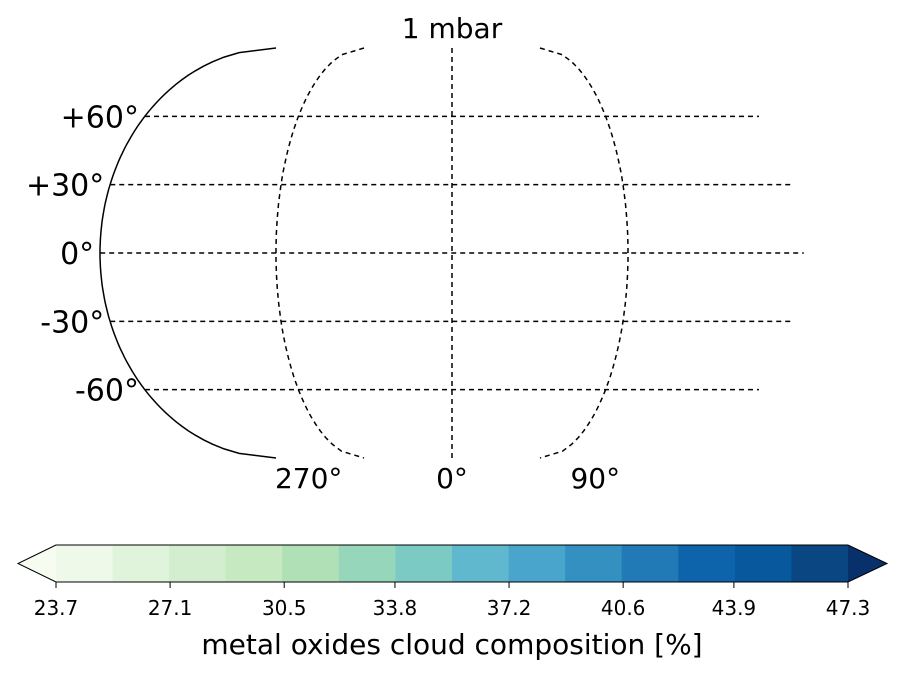 The image size is (905, 675). I want to click on colorbar, so click(452, 563).